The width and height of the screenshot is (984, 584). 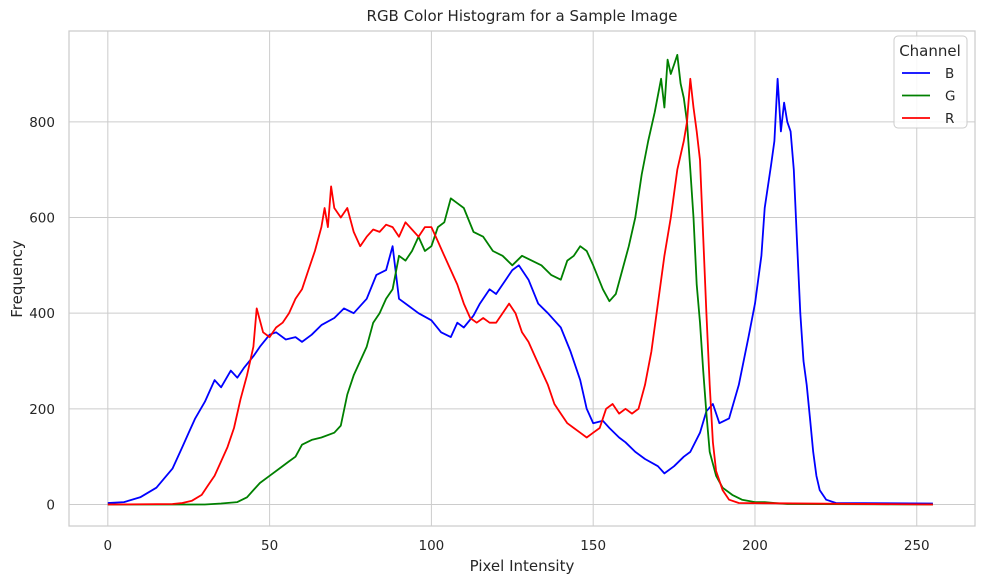 What do you see at coordinates (949, 119) in the screenshot?
I see `legend-label-r: R` at bounding box center [949, 119].